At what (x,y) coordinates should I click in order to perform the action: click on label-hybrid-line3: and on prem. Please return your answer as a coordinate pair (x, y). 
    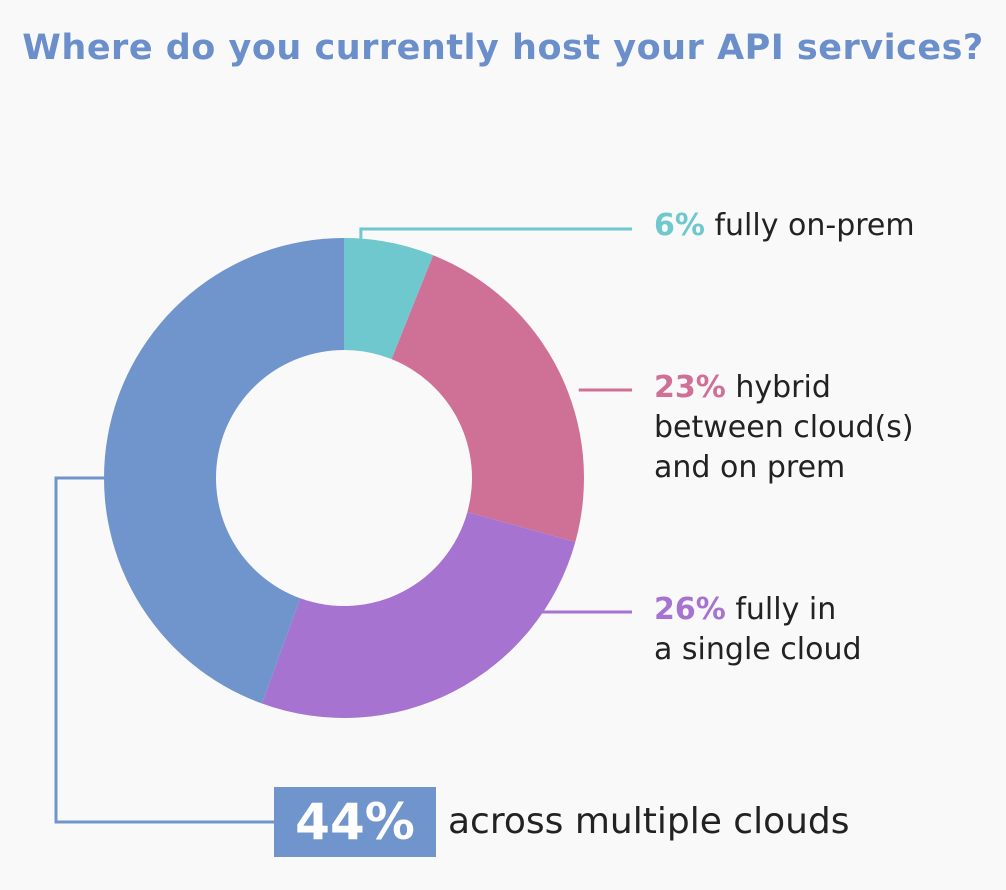
    Looking at the image, I should click on (750, 467).